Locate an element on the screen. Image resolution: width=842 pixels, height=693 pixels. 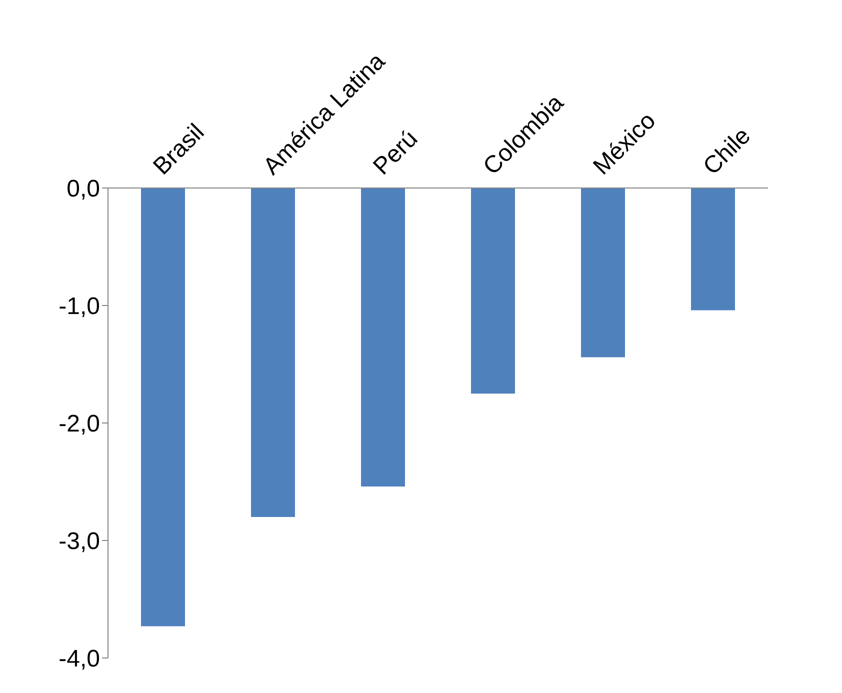
y-tick-label: 0,0 is located at coordinates (83, 189).